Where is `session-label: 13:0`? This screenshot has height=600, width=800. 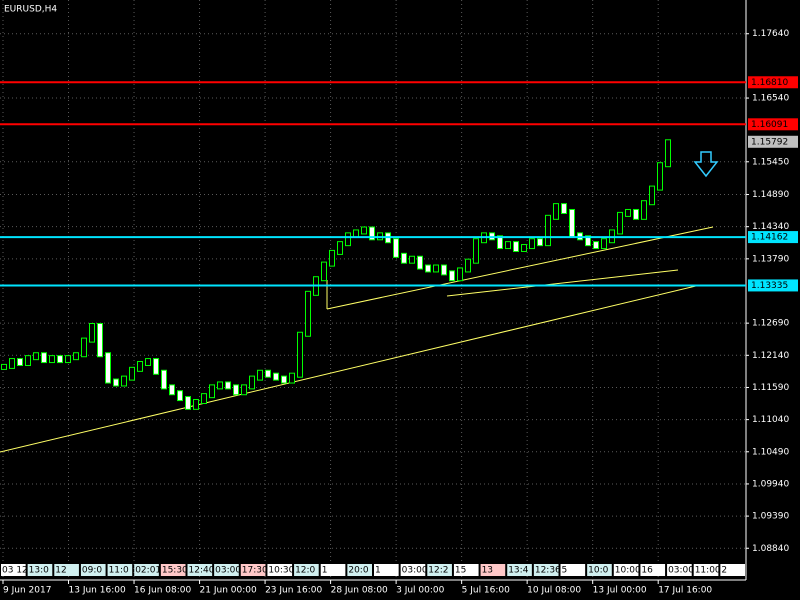
session-label: 13:0 is located at coordinates (39, 571).